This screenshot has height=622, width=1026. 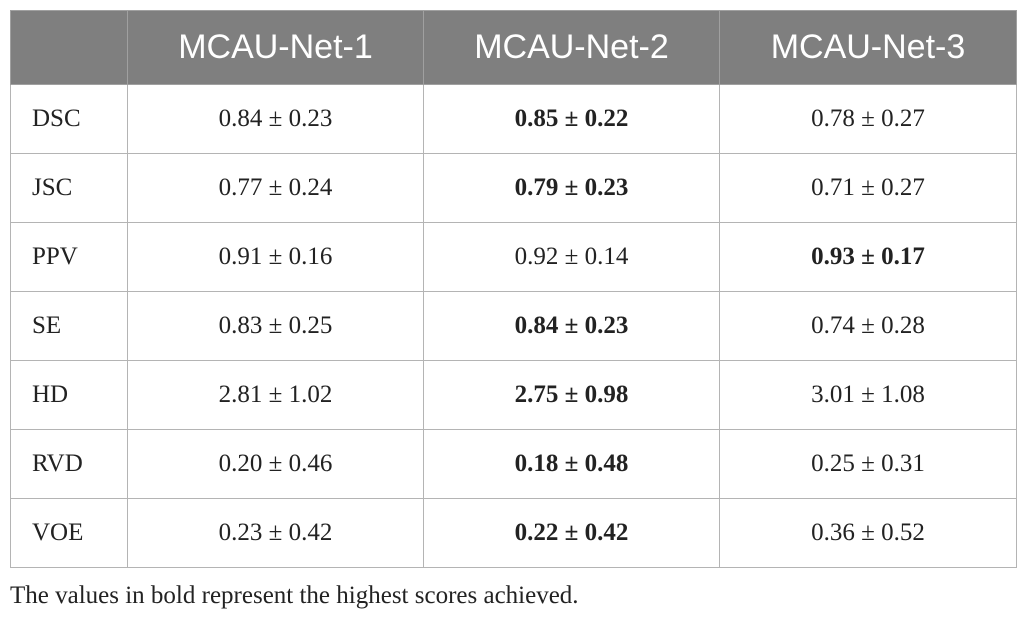 What do you see at coordinates (868, 464) in the screenshot?
I see `table-cell: 0.25 ± 0.31` at bounding box center [868, 464].